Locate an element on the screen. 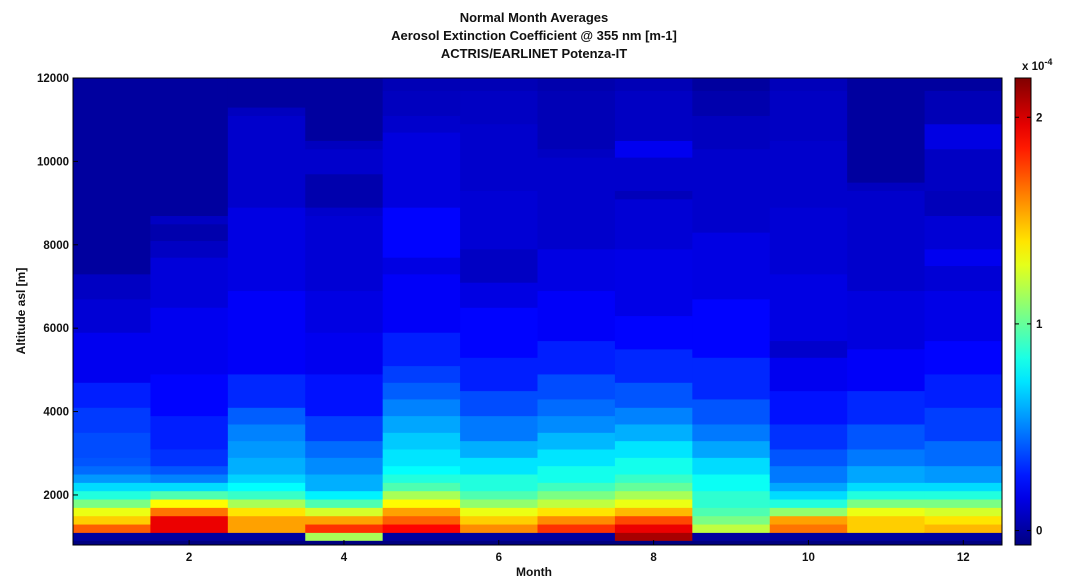 Image resolution: width=1067 pixels, height=581 pixels. y-axis-label: Altitude asl [m] is located at coordinates (21, 311).